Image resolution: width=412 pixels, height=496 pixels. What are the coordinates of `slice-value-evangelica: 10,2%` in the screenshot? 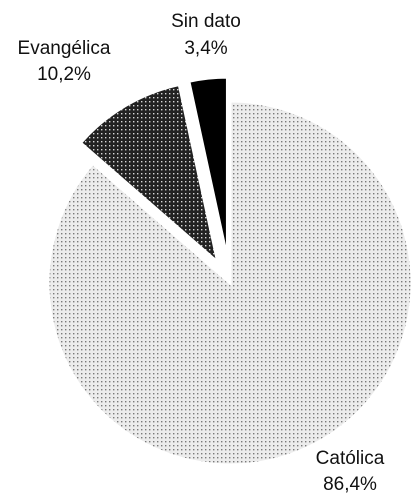 It's located at (64, 74).